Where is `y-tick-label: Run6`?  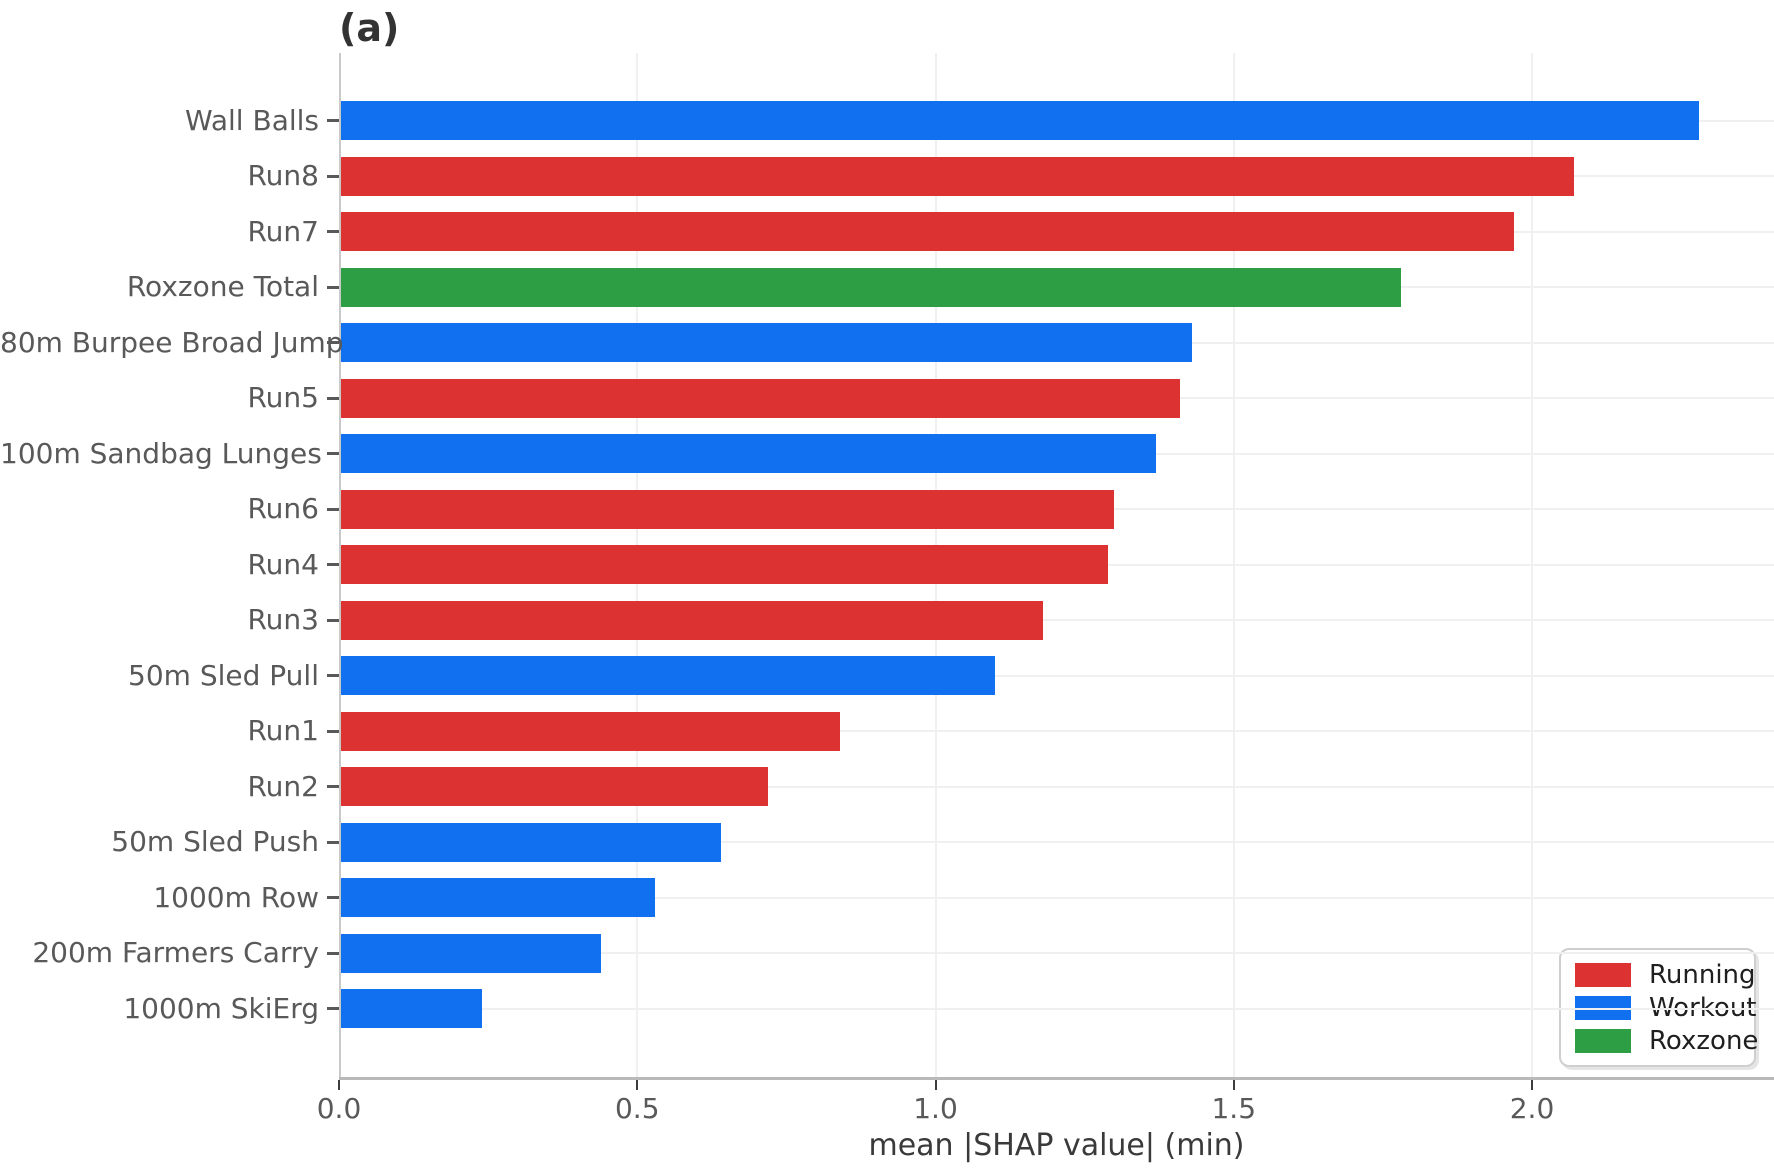
y-tick-label: Run6 is located at coordinates (283, 508).